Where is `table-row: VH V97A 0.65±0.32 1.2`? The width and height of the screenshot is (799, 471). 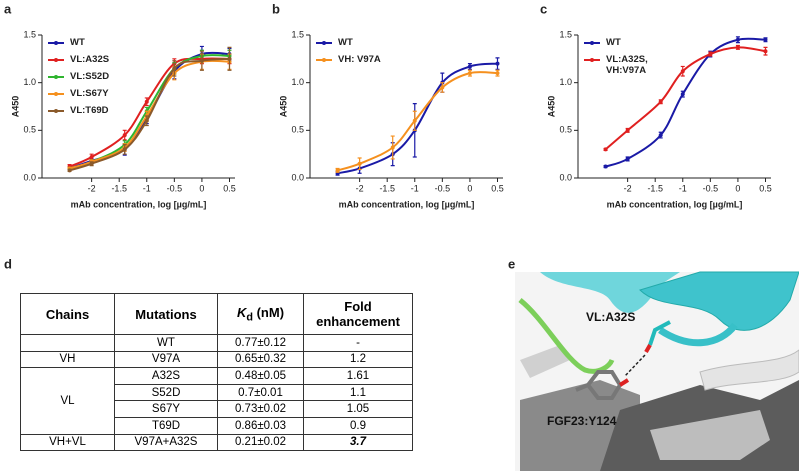 table-row: VH V97A 0.65±0.32 1.2 is located at coordinates (216, 359).